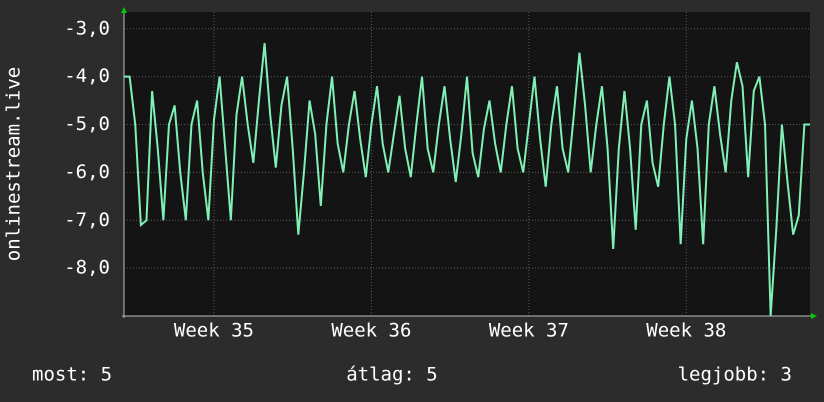 This screenshot has width=824, height=402. Describe the element at coordinates (72, 375) in the screenshot. I see `footer-current: most: 5` at that location.